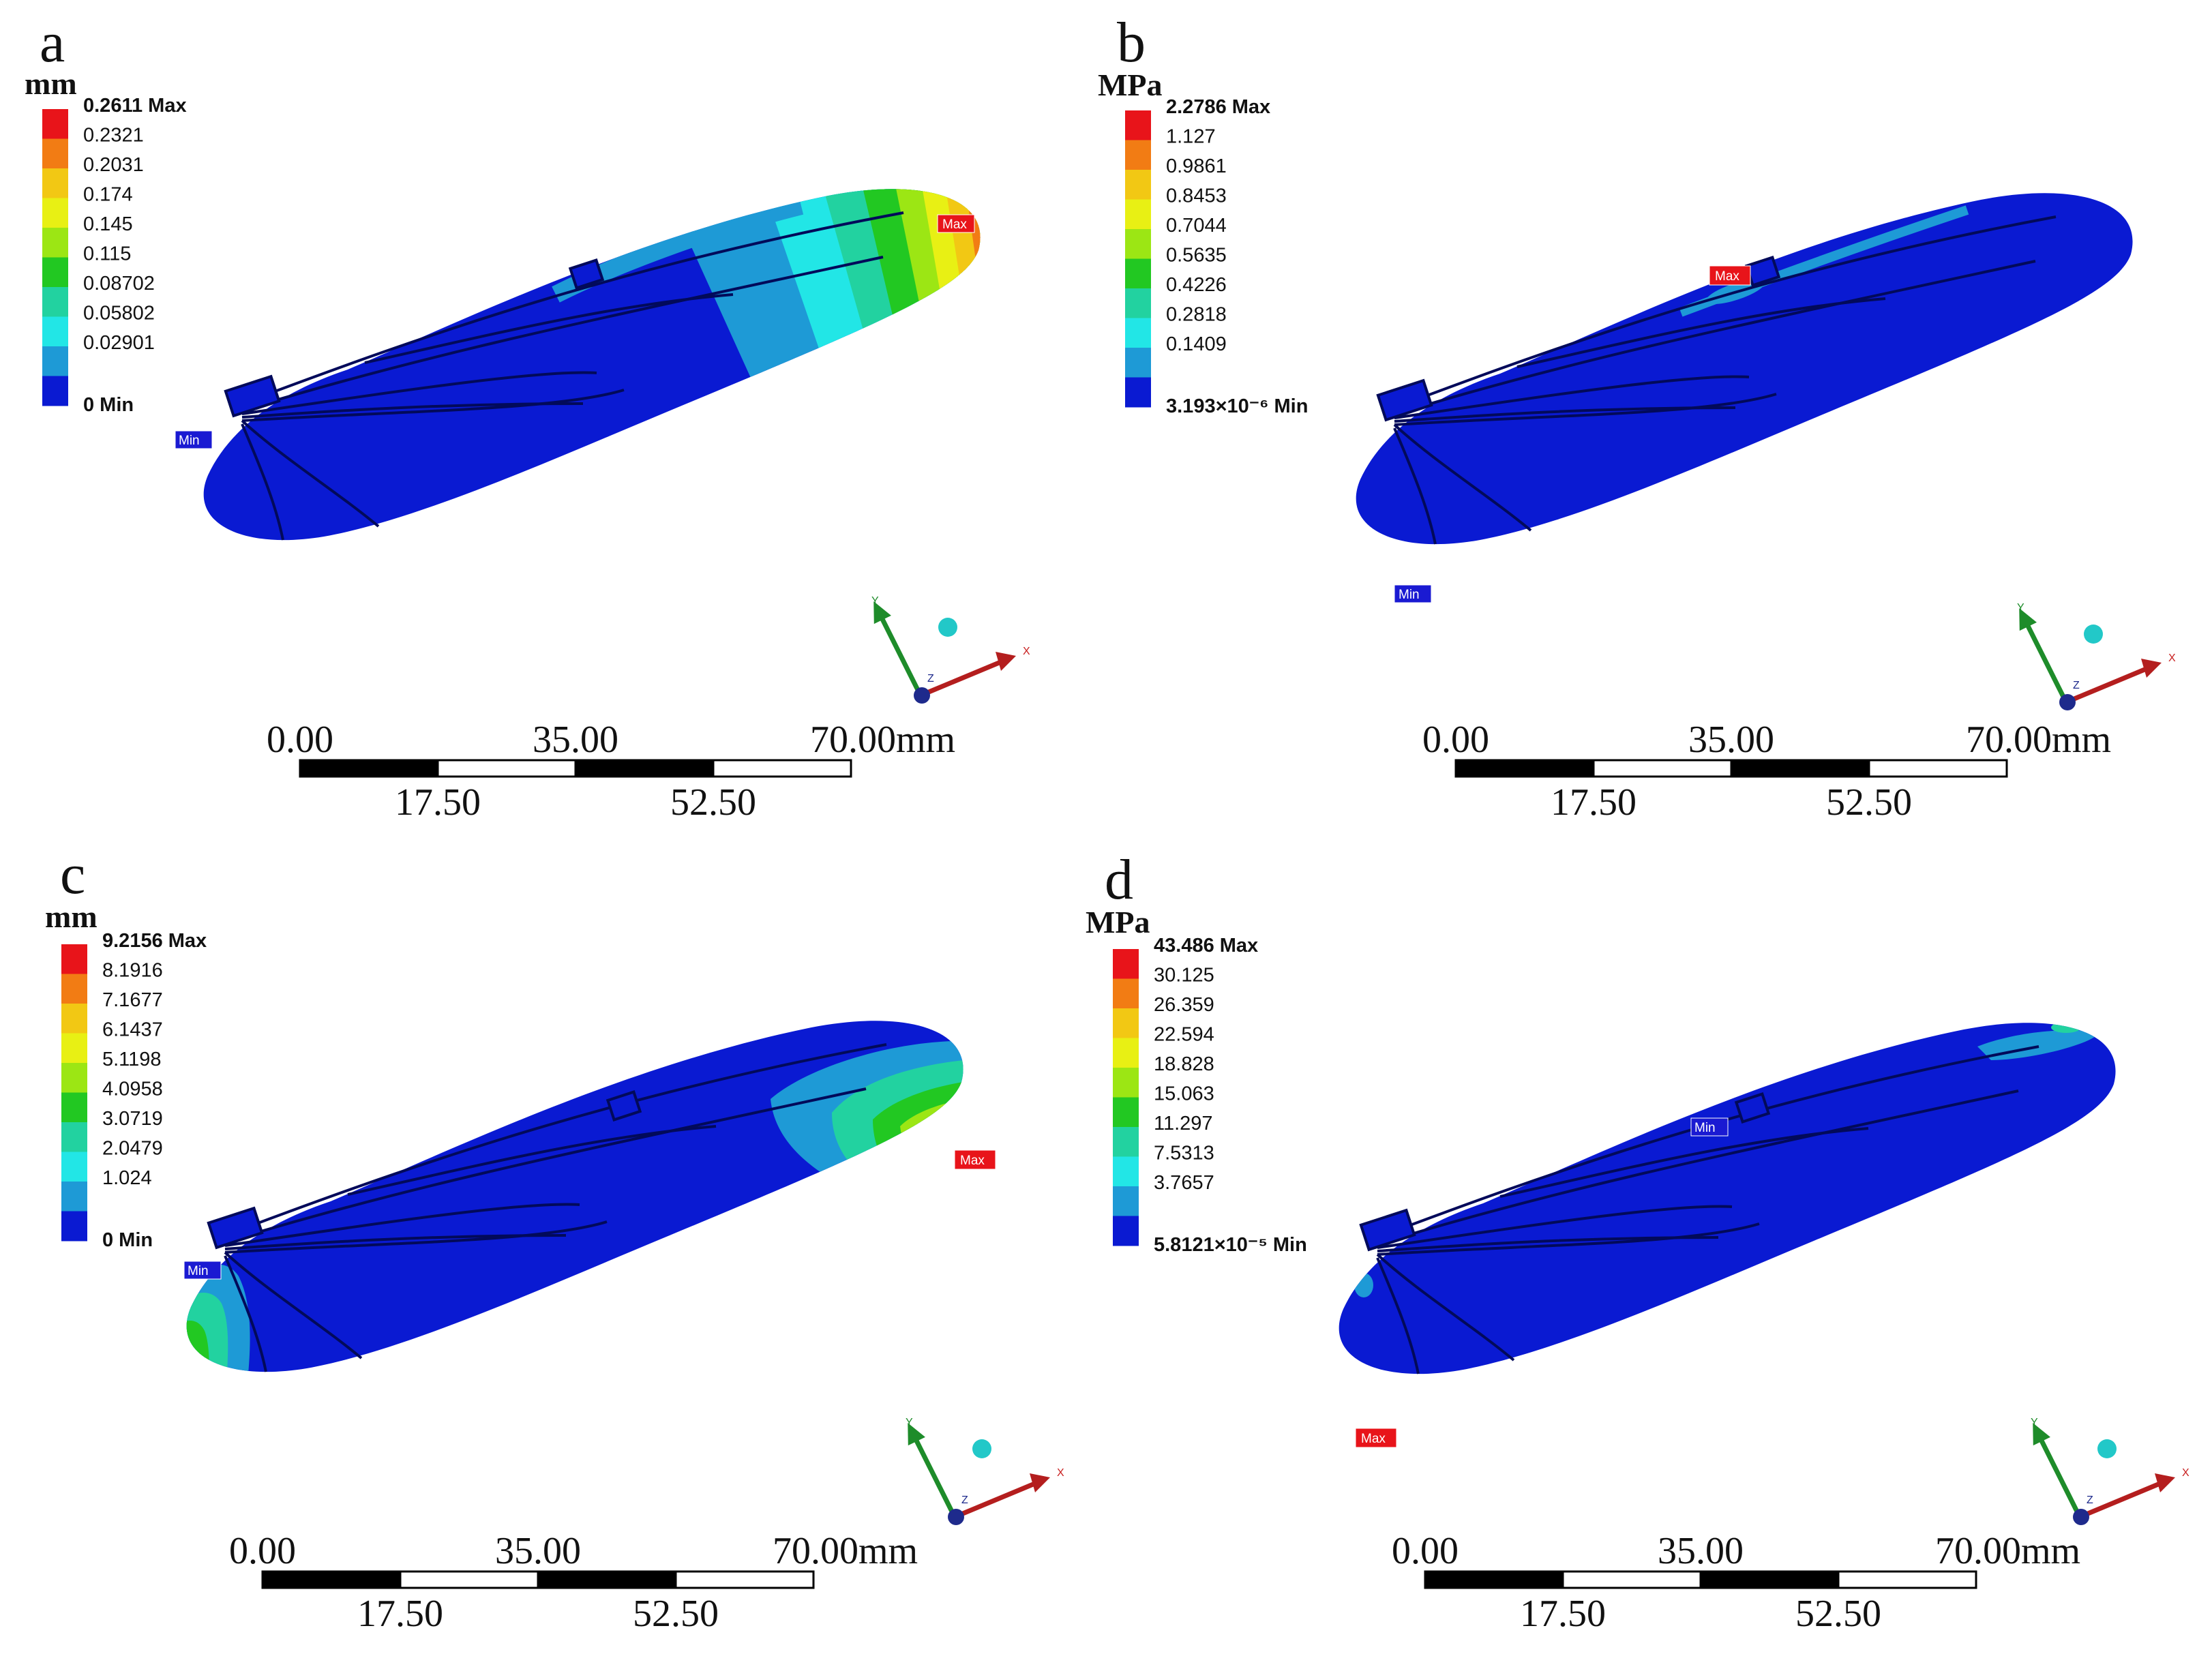  Describe the element at coordinates (119, 284) in the screenshot. I see `legend-label: 0.08702` at that location.